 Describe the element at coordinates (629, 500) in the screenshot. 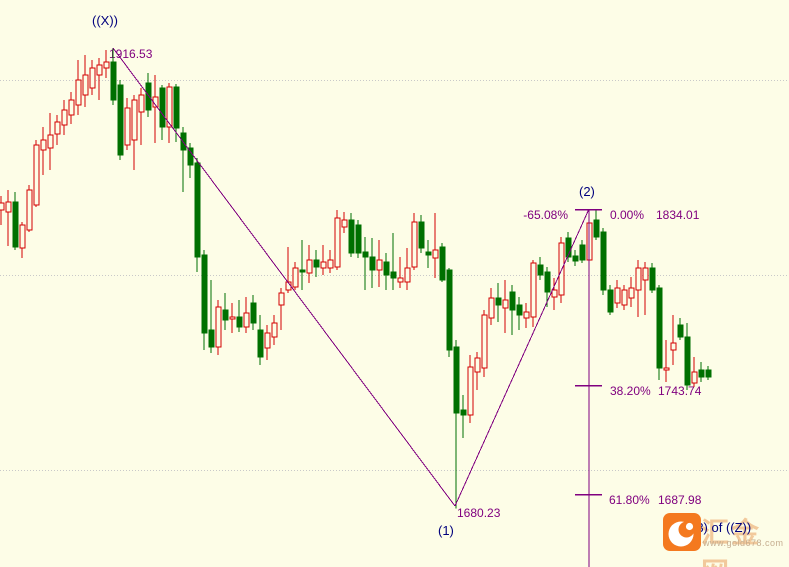

I see `fib-61-pct-label: 61.80%` at that location.